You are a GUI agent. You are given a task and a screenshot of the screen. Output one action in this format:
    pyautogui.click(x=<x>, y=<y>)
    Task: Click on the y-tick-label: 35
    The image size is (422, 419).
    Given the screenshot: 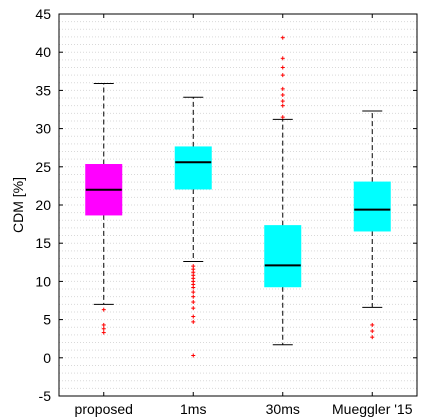 What is the action you would take?
    pyautogui.click(x=43, y=90)
    